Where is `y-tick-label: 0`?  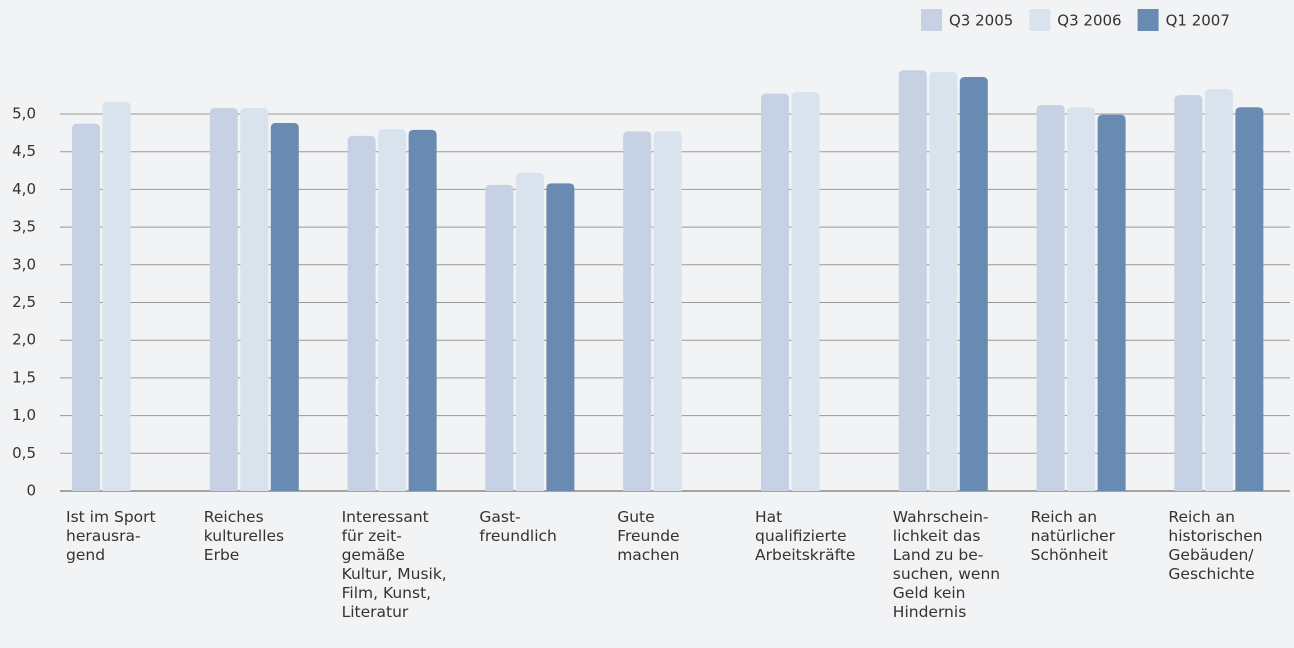
y-tick-label: 0 is located at coordinates (31, 491).